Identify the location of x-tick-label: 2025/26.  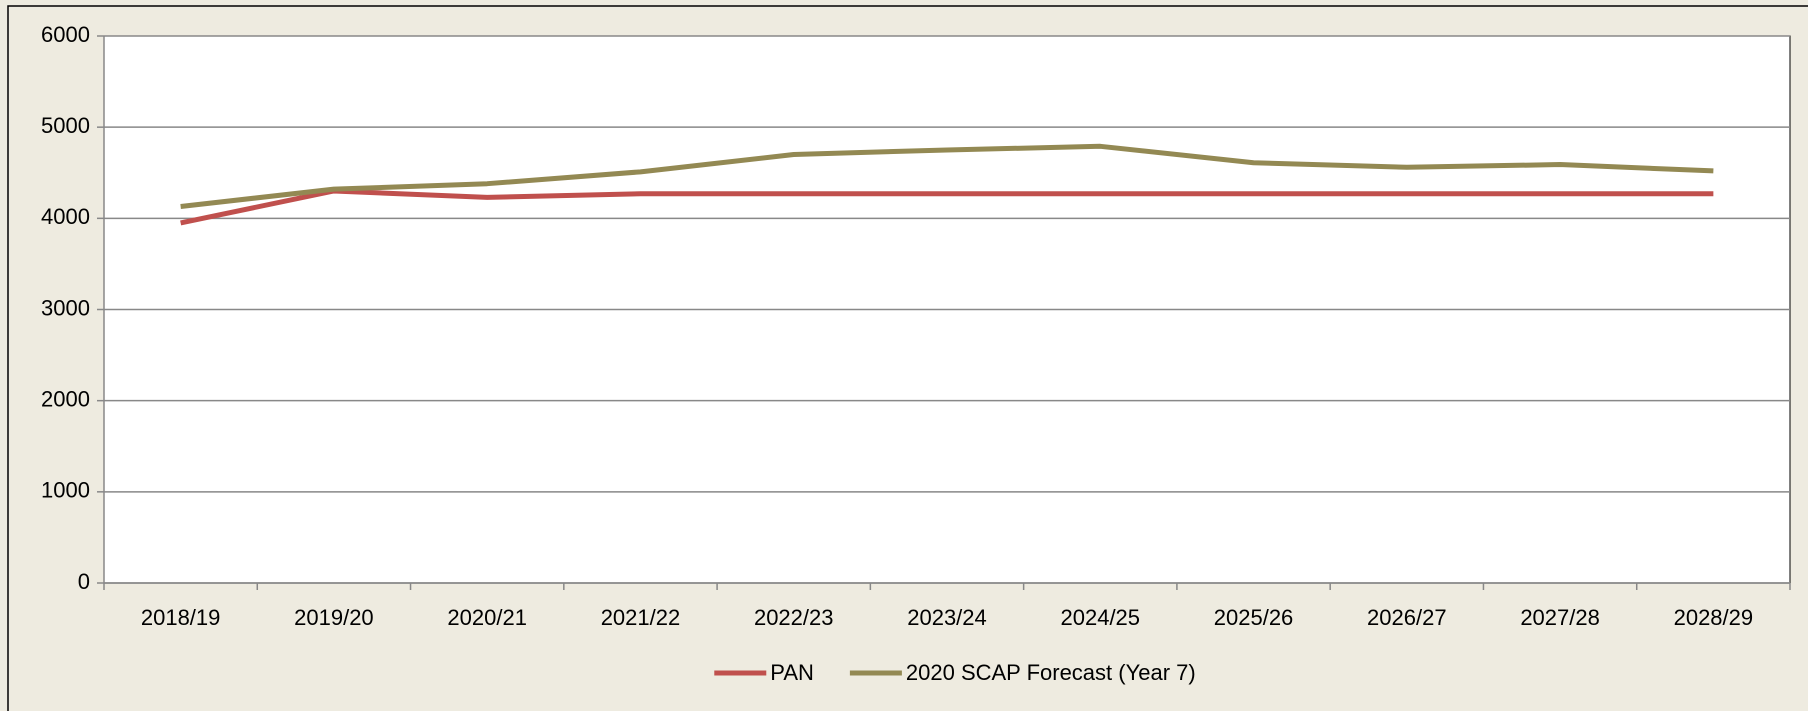
(1254, 617).